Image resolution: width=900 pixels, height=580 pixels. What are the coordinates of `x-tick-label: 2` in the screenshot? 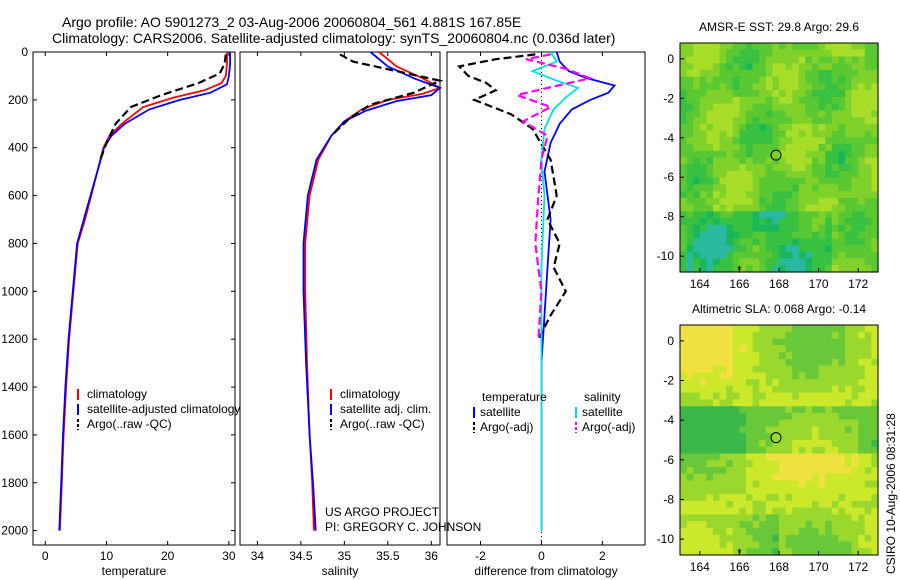 It's located at (602, 556).